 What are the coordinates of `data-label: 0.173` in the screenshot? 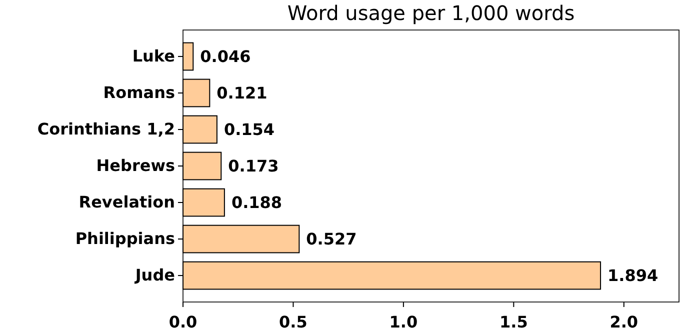 It's located at (253, 166).